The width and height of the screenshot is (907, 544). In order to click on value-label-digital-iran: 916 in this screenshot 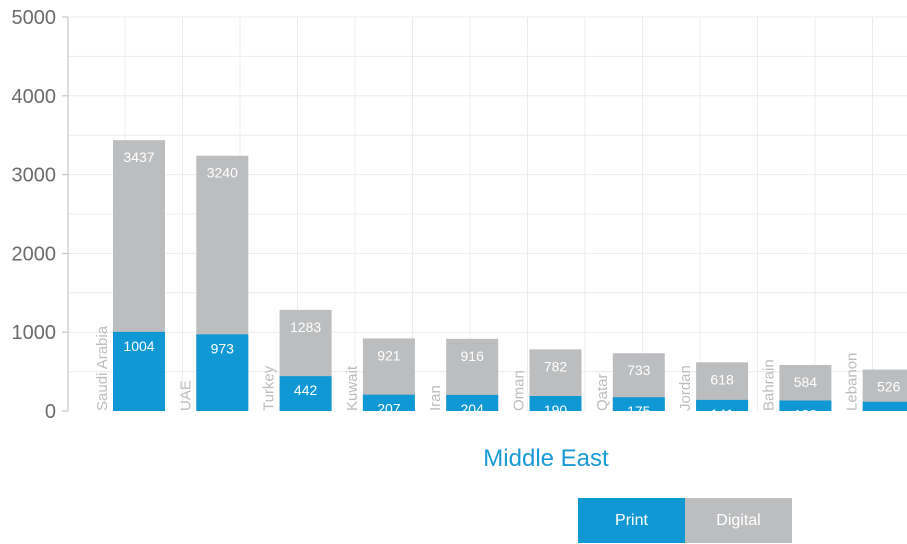, I will do `click(473, 356)`.